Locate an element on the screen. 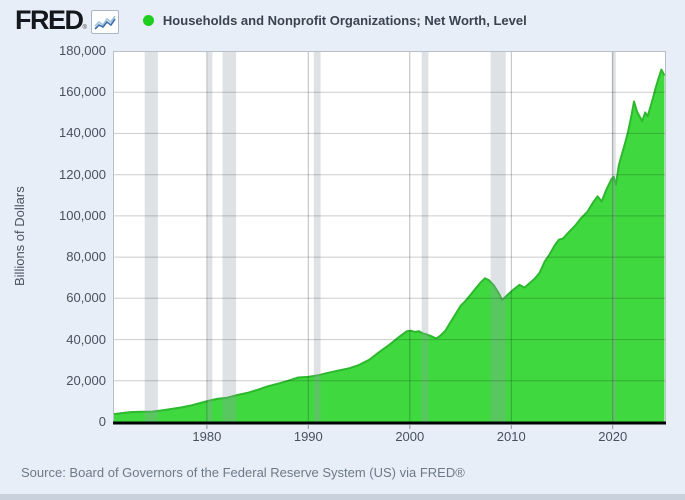 Image resolution: width=685 pixels, height=500 pixels. x-tick-label: 2010 is located at coordinates (511, 436).